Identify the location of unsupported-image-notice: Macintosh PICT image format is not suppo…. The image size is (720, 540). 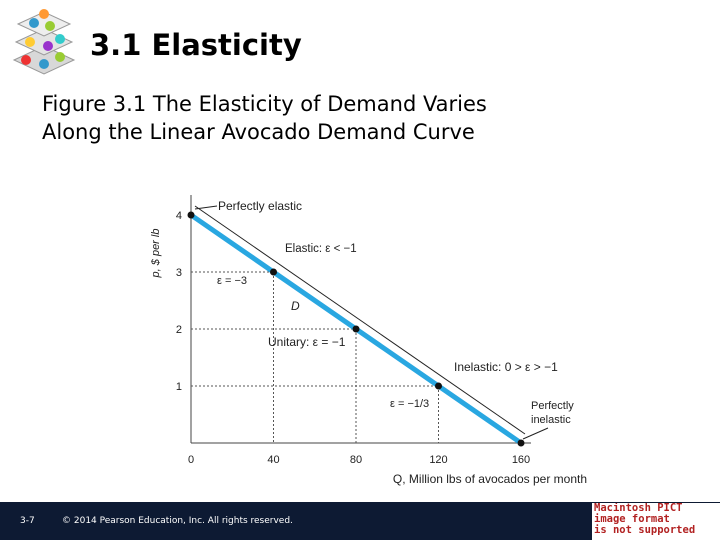
(656, 521).